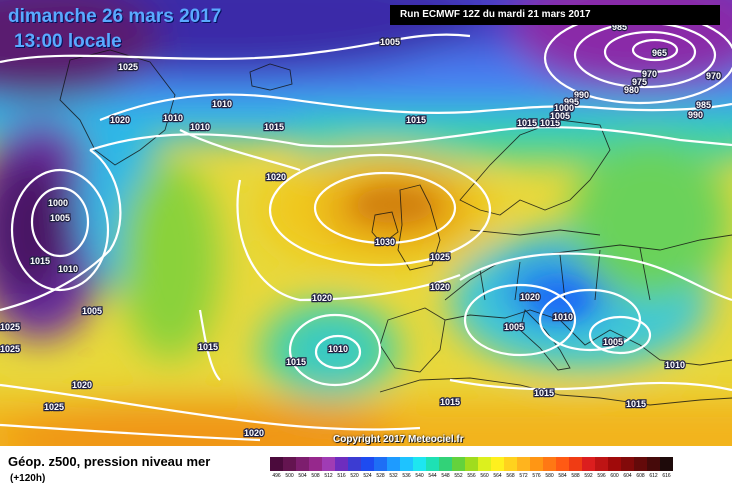  Describe the element at coordinates (497, 476) in the screenshot. I see `color-scale-label: 564` at that location.